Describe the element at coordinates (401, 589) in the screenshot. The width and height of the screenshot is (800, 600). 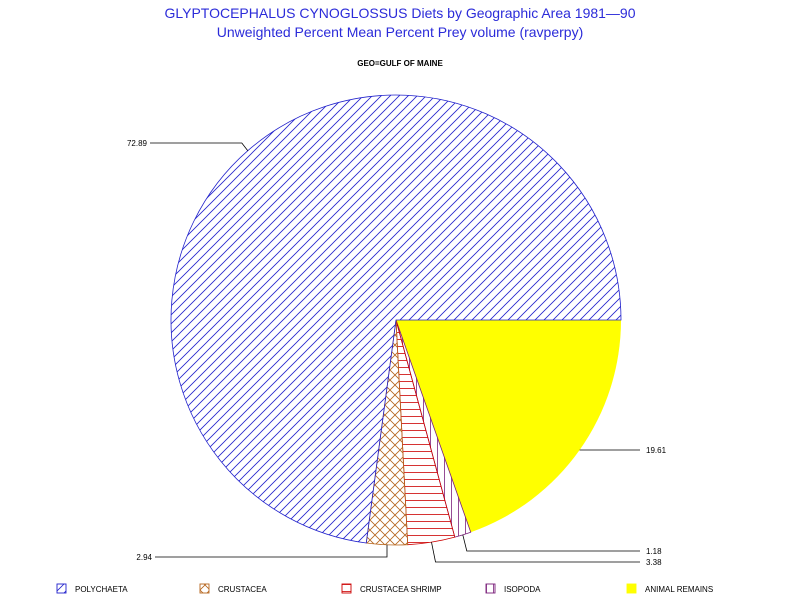
I see `legend-label-crustacea-shrimp: CRUSTACEA SHRIMP` at that location.